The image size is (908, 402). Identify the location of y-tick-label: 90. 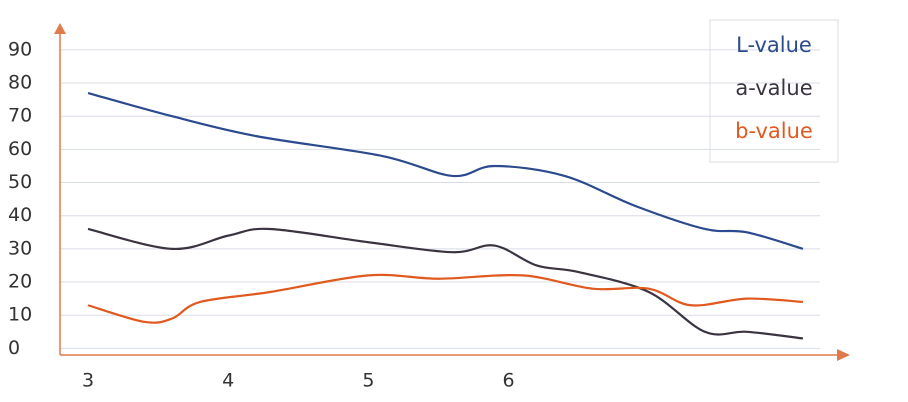
(20, 49).